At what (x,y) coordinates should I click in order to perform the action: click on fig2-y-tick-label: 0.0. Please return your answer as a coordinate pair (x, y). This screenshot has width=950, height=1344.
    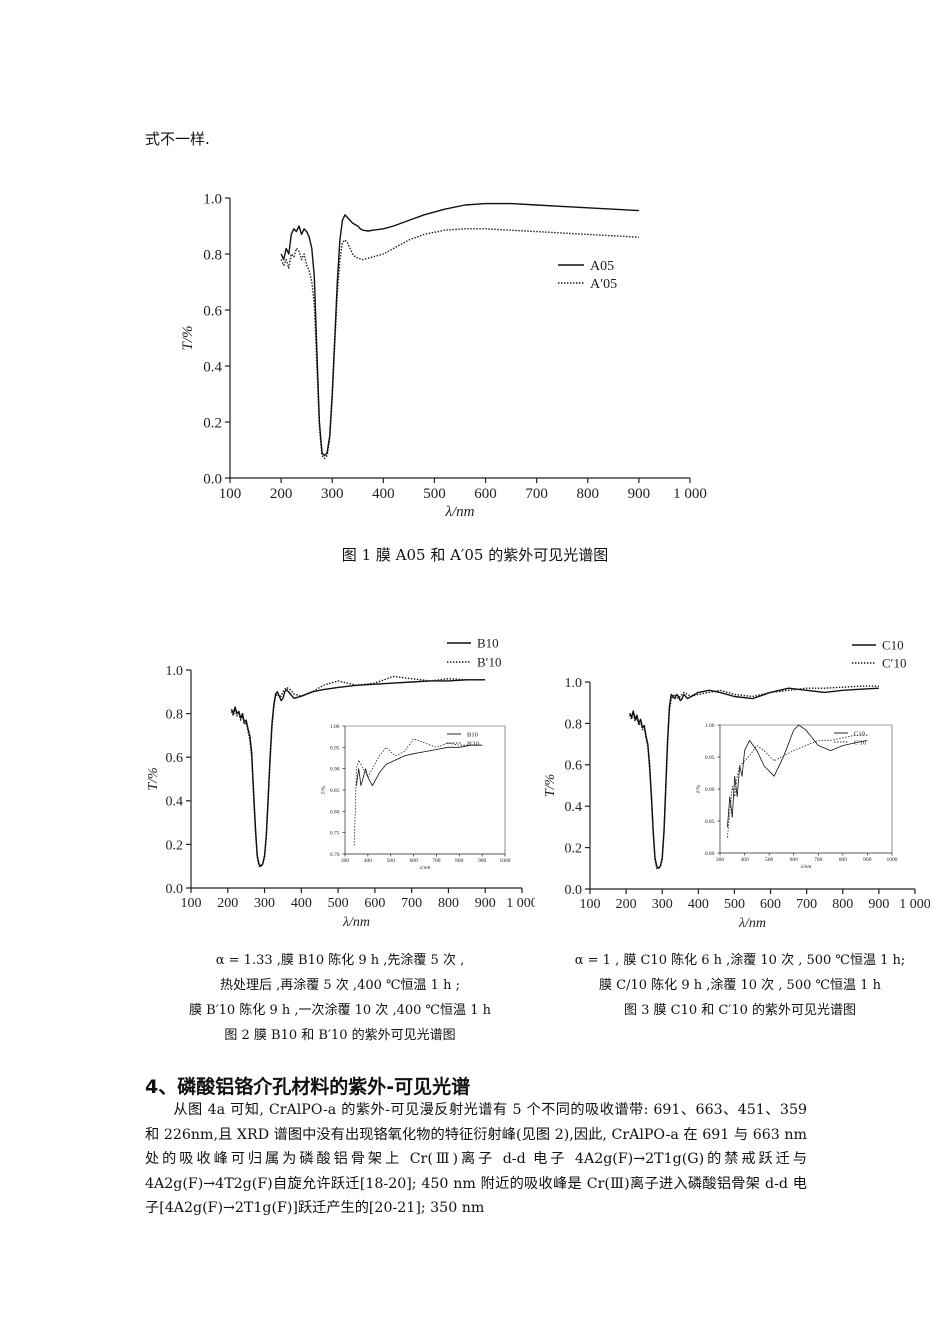
    Looking at the image, I should click on (175, 889).